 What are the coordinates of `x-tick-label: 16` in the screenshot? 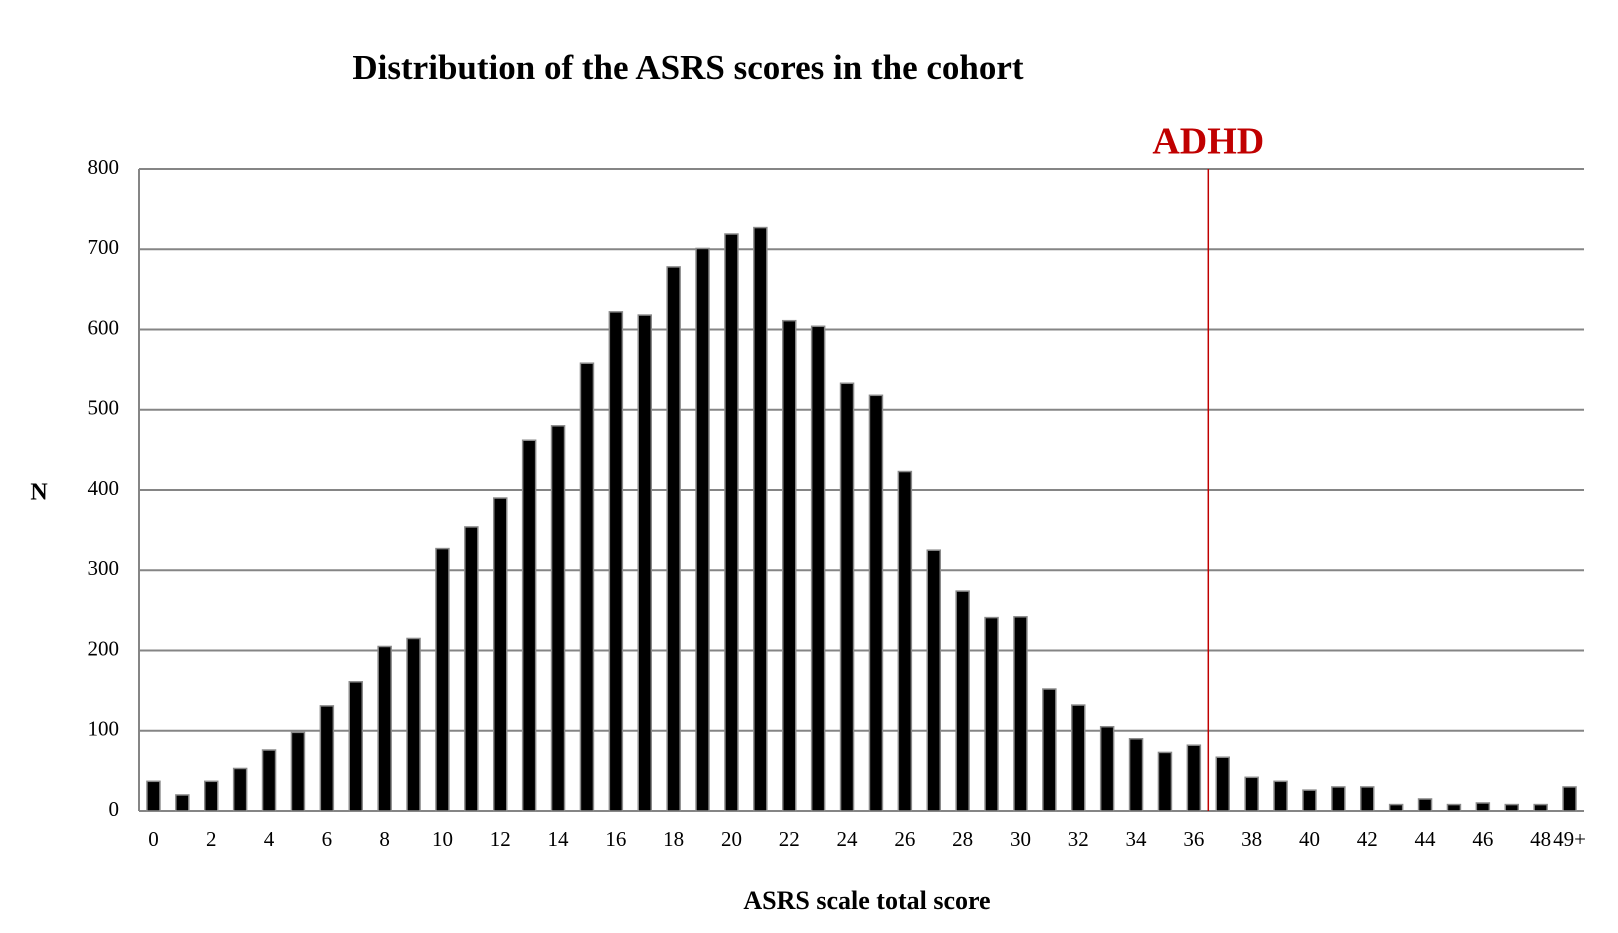 It's located at (615, 839).